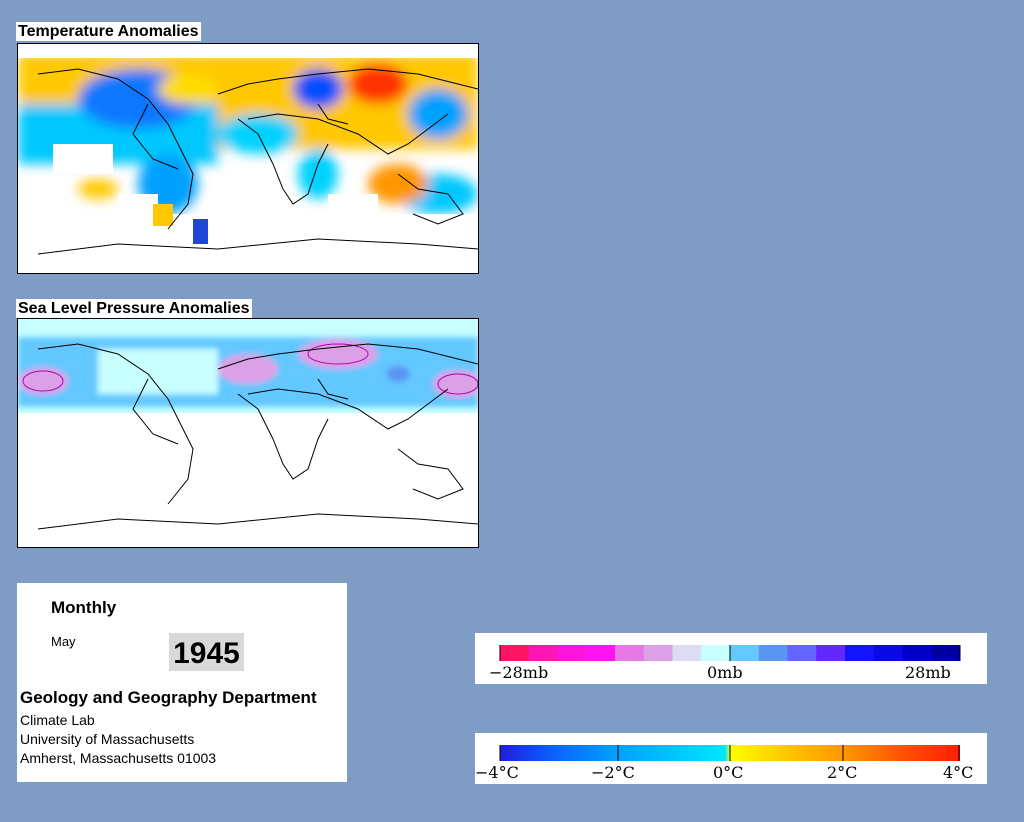 The image size is (1024, 822). I want to click on pressure-label-max: 28mb, so click(928, 672).